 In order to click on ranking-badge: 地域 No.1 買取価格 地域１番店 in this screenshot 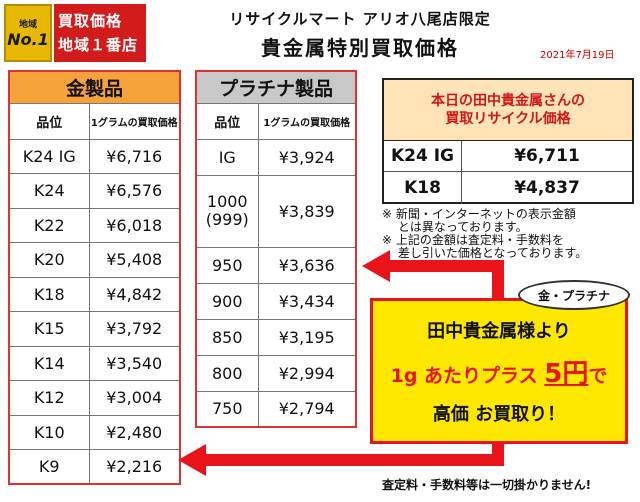, I will do `click(75, 33)`.